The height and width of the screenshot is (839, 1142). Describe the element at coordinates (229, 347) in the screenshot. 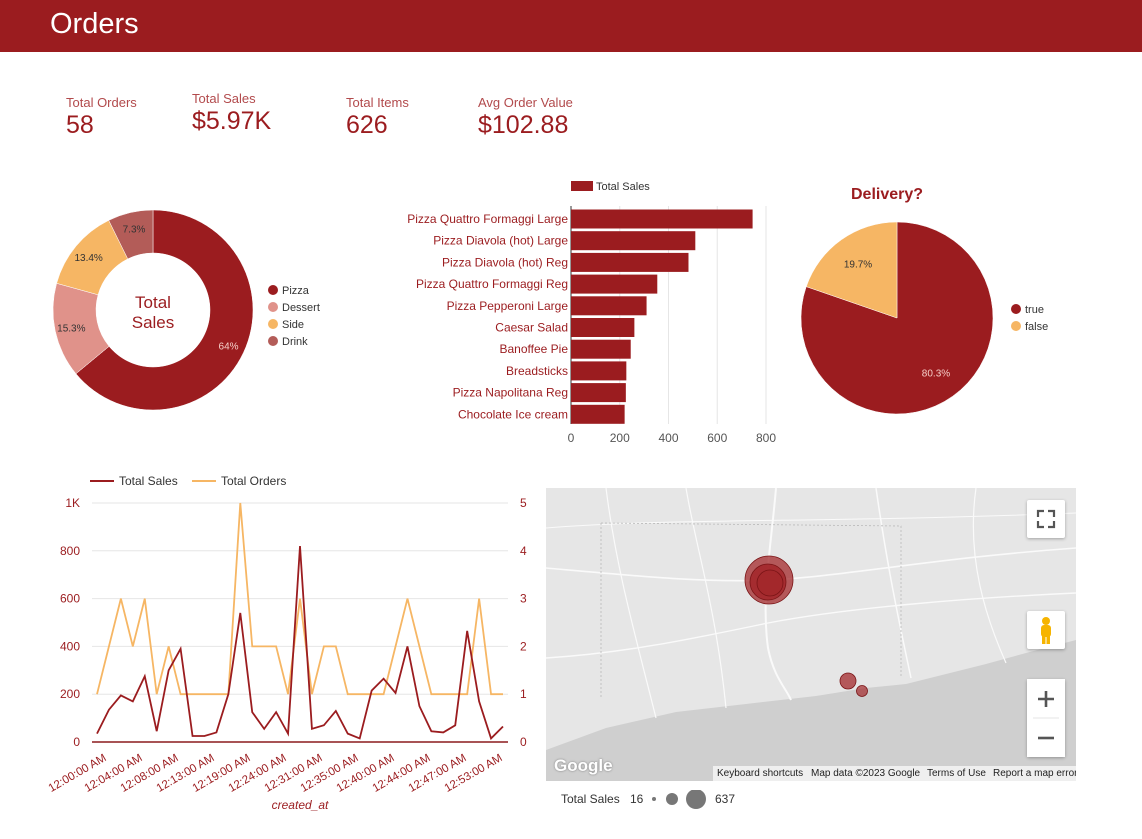

I see `slice-label: 64%` at that location.